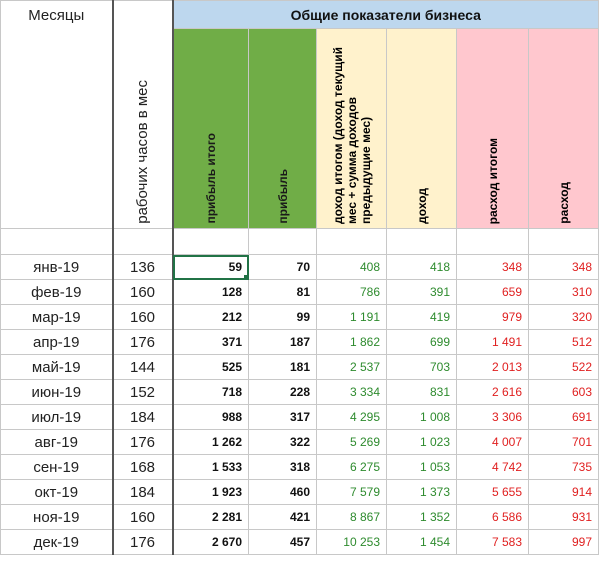 The image size is (600, 564). I want to click on expense-total-cell: 6 586, so click(492, 517).